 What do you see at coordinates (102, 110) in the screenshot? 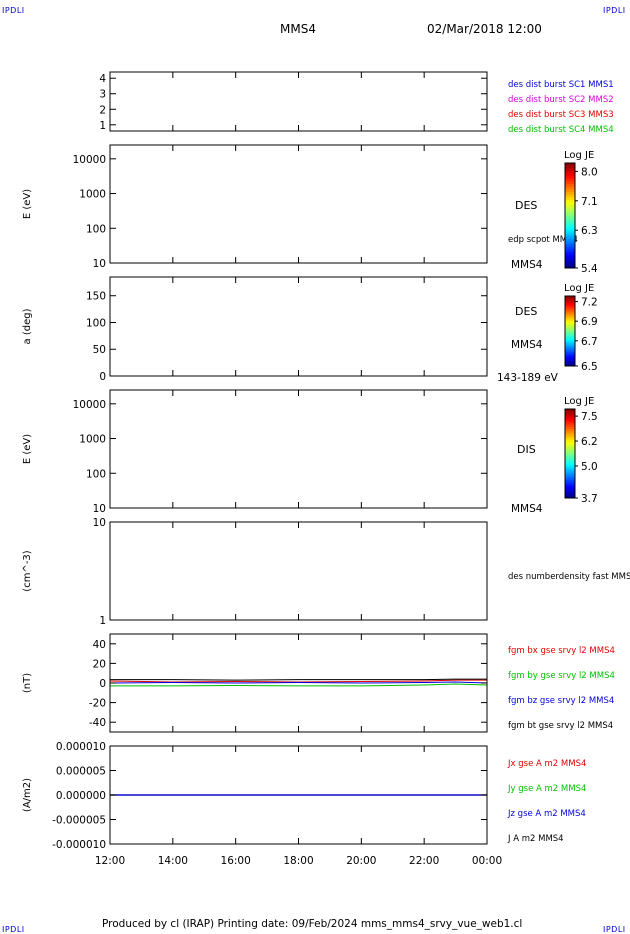
I see `y-tick-label: 2` at bounding box center [102, 110].